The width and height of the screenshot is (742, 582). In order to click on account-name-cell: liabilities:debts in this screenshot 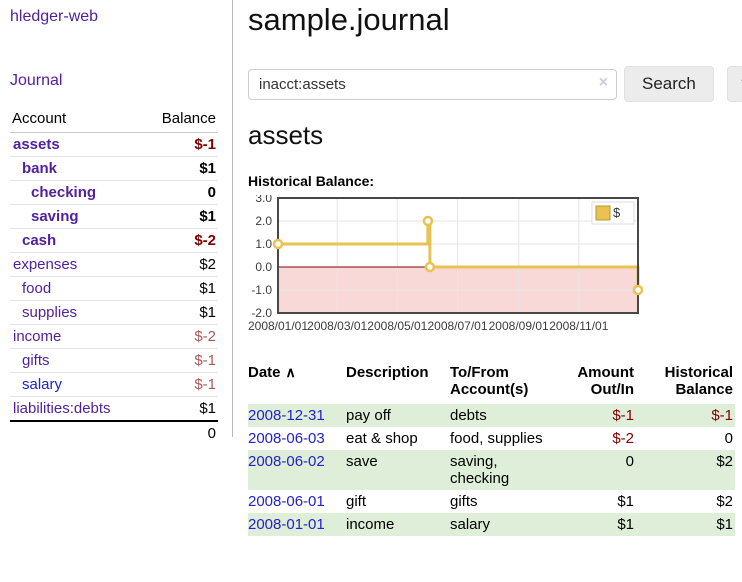, I will do `click(76, 409)`.